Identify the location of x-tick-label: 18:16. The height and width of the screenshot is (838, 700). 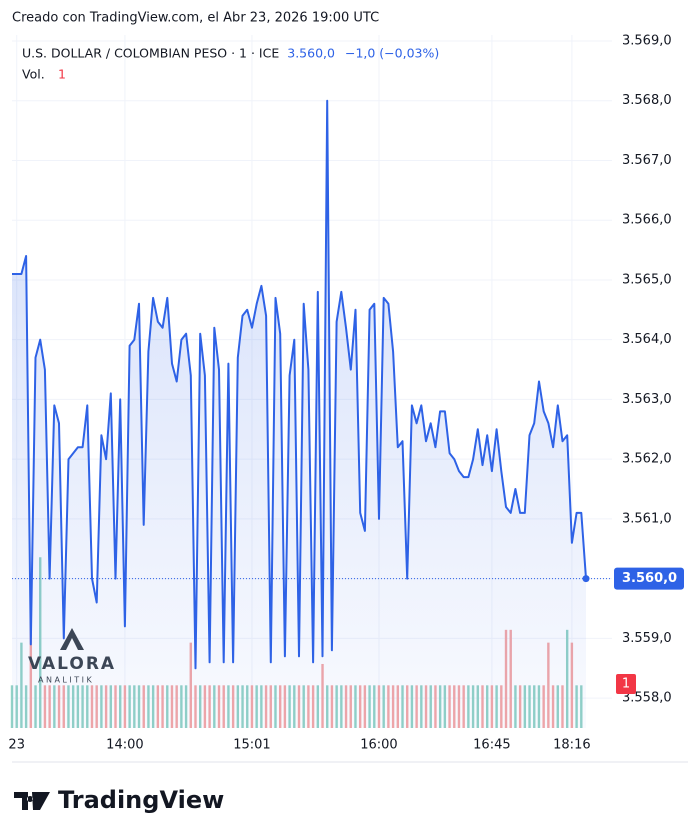
(571, 745).